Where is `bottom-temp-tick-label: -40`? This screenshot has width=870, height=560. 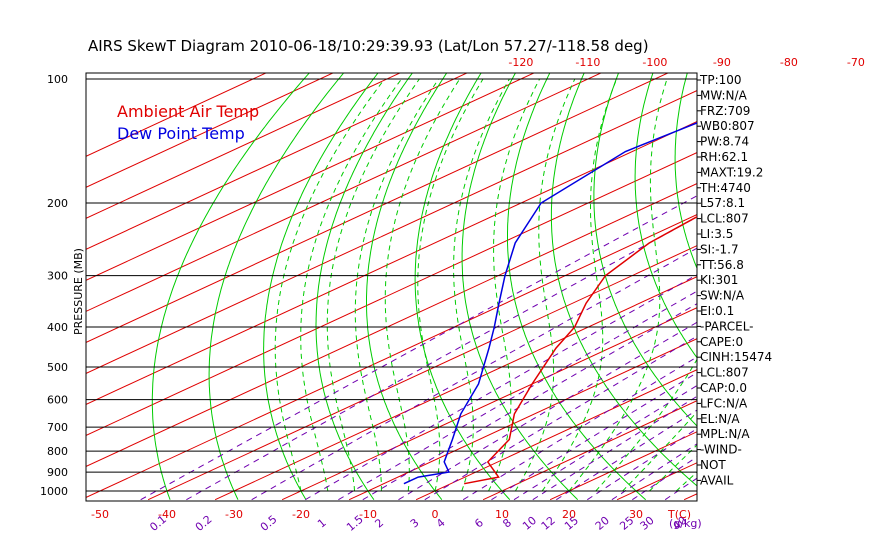
bottom-temp-tick-label: -40 is located at coordinates (167, 514).